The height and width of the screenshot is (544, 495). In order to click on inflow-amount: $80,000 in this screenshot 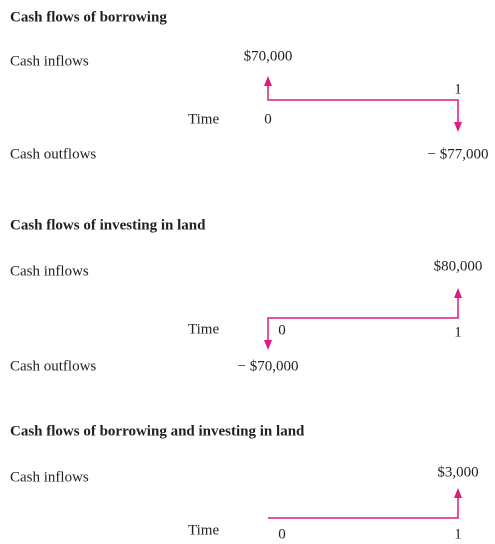, I will do `click(458, 266)`.